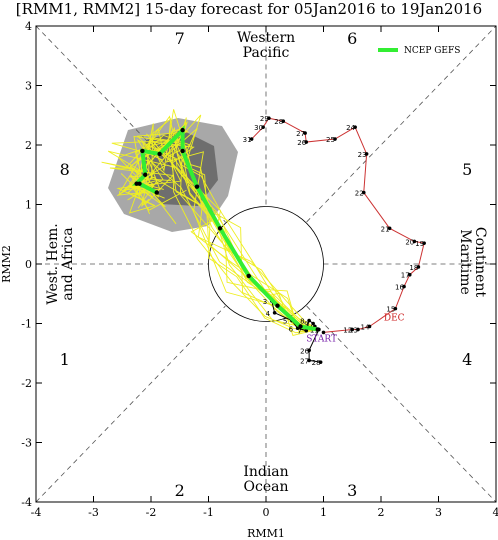 The image size is (498, 540). I want to click on observed-jan-day-label: 27, so click(304, 361).